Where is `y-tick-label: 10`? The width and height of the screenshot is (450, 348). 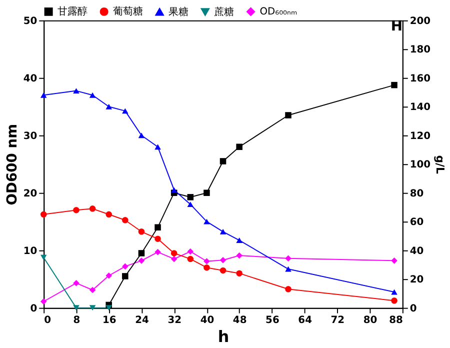
y-tick-label: 10 is located at coordinates (30, 251).